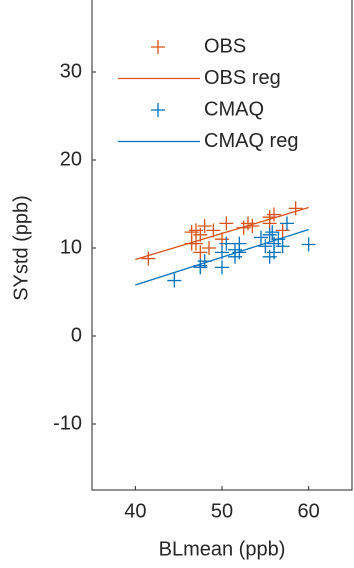  Describe the element at coordinates (225, 46) in the screenshot. I see `legend-label: OBS` at that location.